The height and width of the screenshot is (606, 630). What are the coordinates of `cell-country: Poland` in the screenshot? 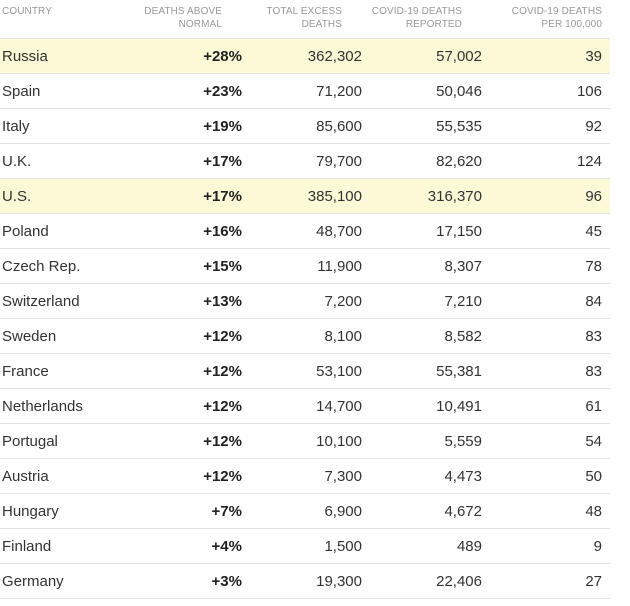 It's located at (25, 231).